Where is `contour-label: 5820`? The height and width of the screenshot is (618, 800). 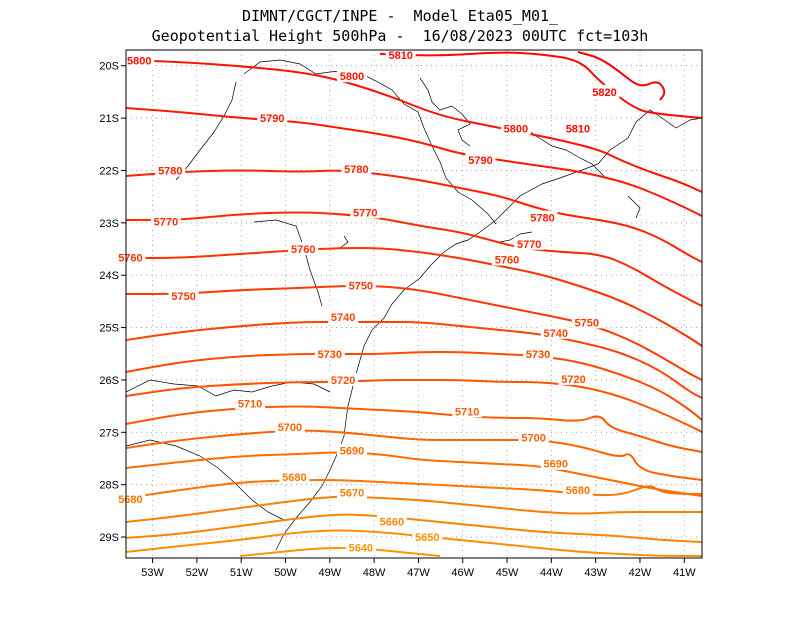
contour-label: 5820 is located at coordinates (604, 93).